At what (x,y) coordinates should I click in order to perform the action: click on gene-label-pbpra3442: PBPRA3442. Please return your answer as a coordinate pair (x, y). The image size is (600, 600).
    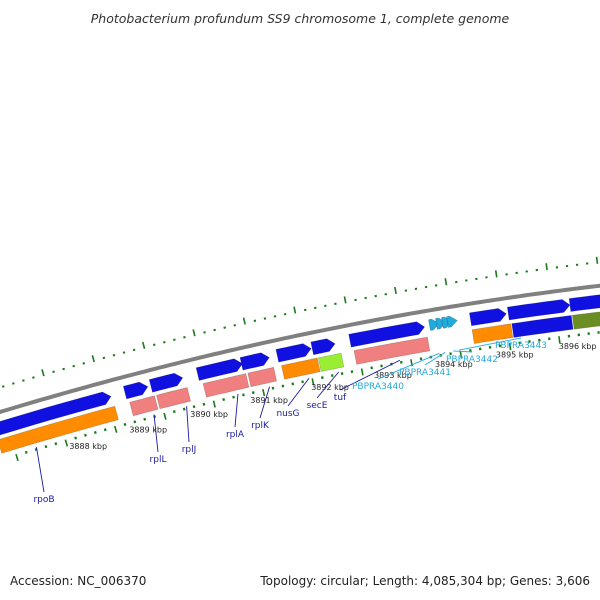
    Looking at the image, I should click on (472, 360).